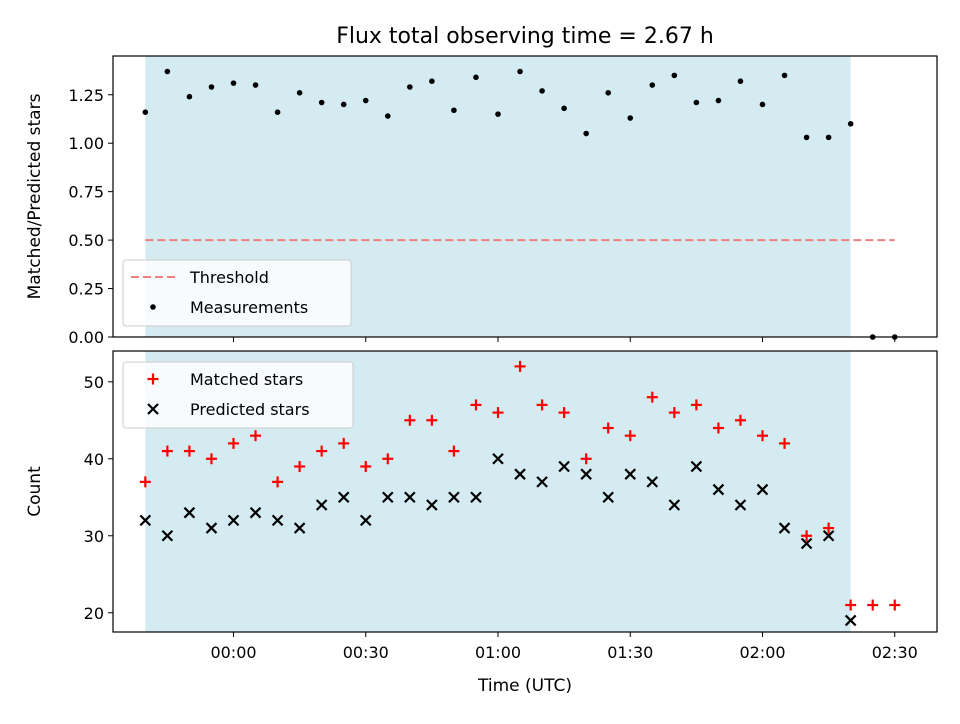 The width and height of the screenshot is (960, 724). Describe the element at coordinates (249, 307) in the screenshot. I see `legend-measurements-label: Measurements` at that location.